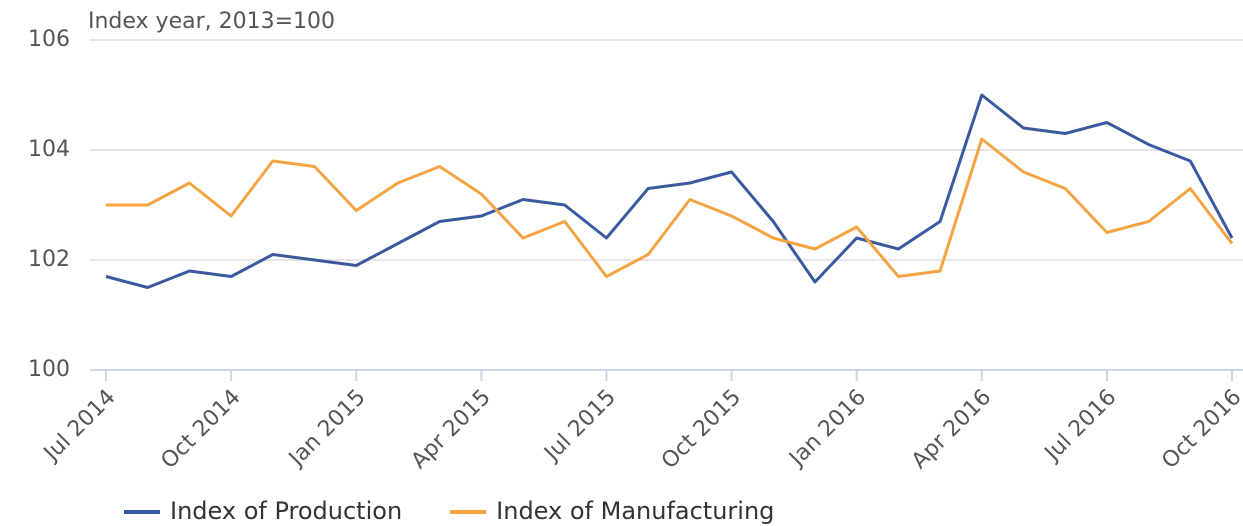 The height and width of the screenshot is (526, 1243). Describe the element at coordinates (79, 426) in the screenshot. I see `x-tick-label: Jul 2014` at that location.